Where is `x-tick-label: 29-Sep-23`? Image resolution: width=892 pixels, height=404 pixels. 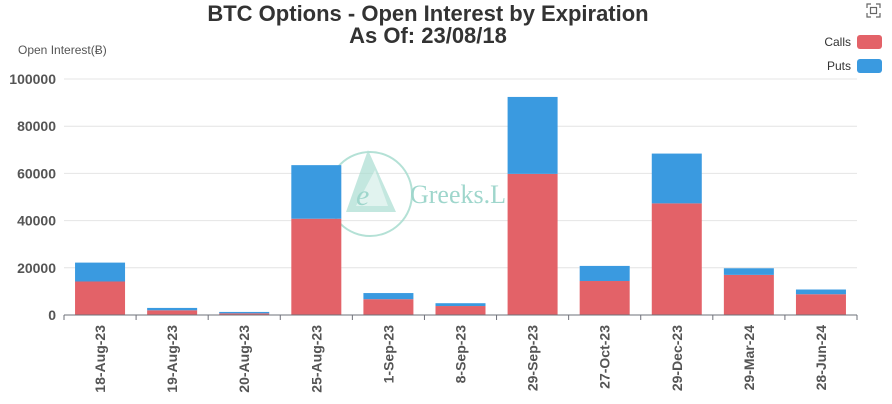 x-tick-label: 29-Sep-23 is located at coordinates (533, 358).